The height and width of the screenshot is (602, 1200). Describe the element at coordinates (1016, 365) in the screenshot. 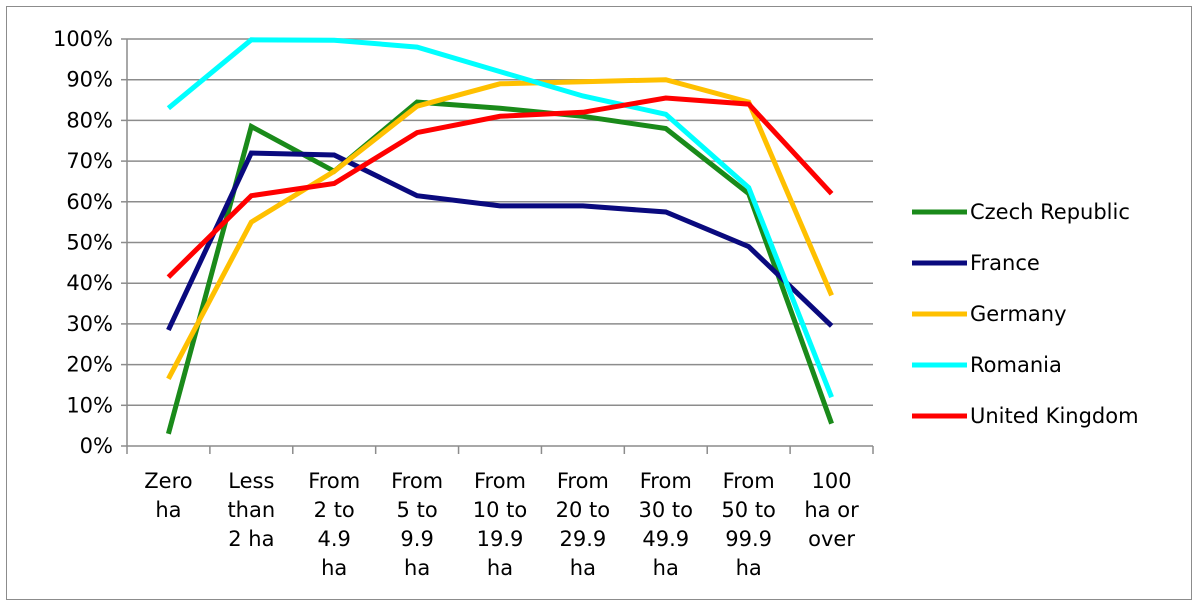

I see `legend-label: Romania` at that location.